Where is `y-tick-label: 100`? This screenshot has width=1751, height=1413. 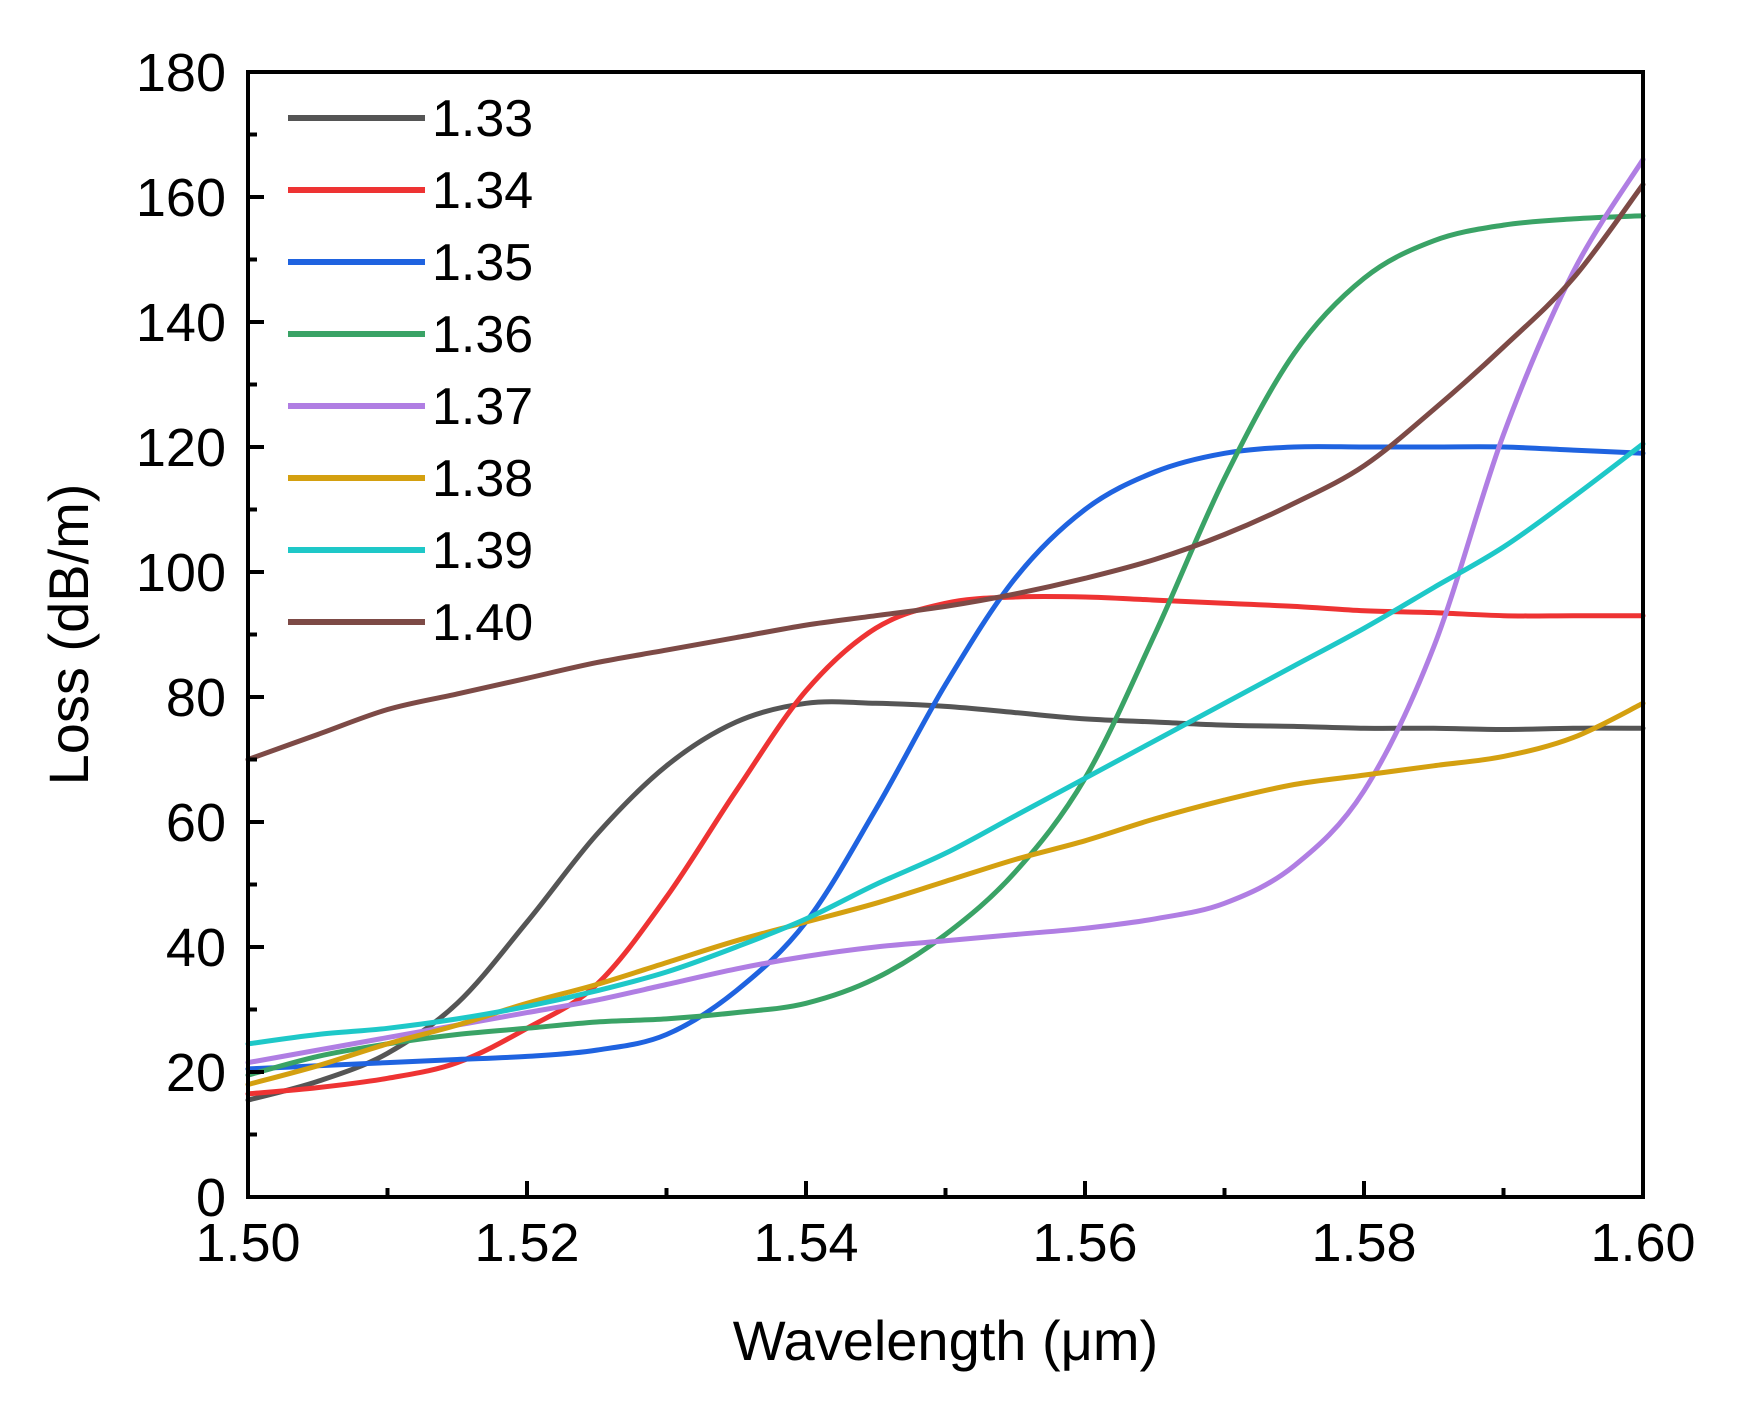 y-tick-label: 100 is located at coordinates (181, 573).